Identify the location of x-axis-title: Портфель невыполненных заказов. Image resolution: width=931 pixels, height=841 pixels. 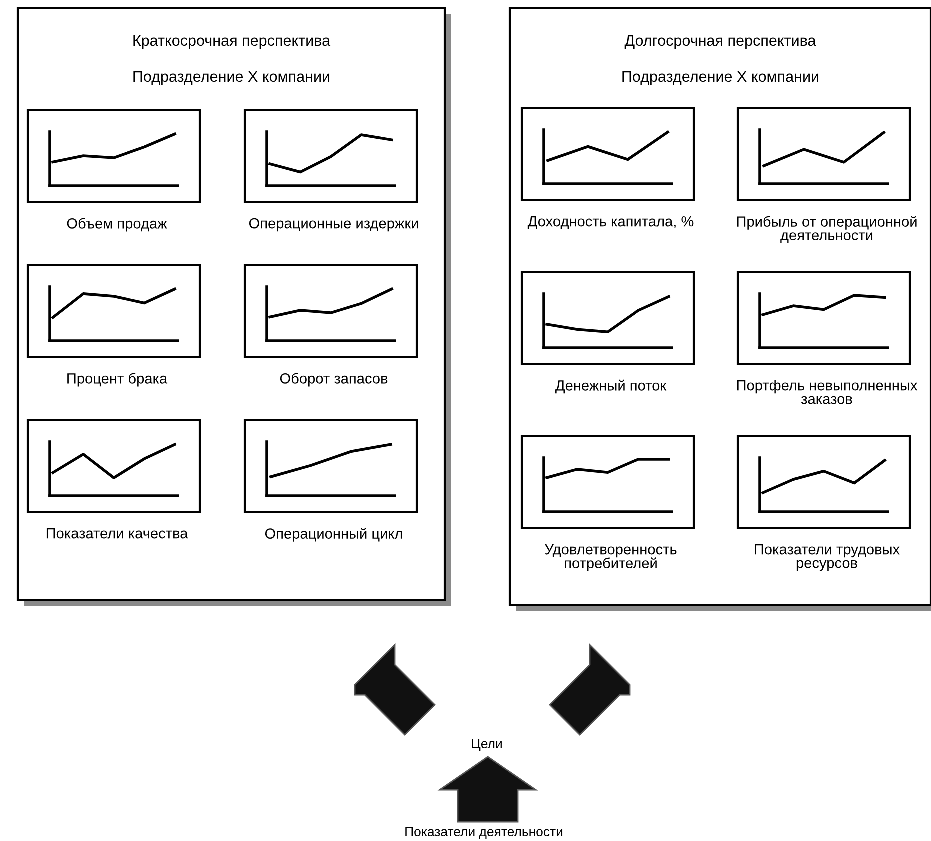
(827, 392).